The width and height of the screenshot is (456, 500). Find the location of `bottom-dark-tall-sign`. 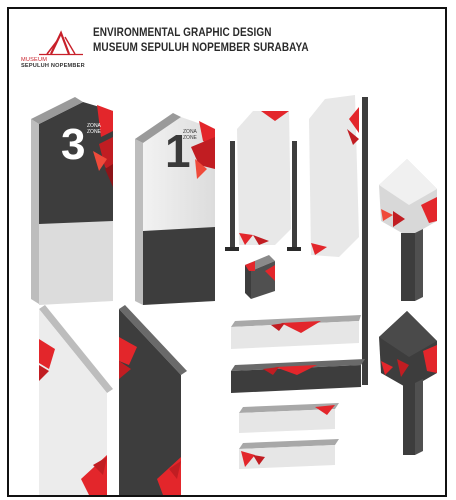

bottom-dark-tall-sign is located at coordinates (153, 400).